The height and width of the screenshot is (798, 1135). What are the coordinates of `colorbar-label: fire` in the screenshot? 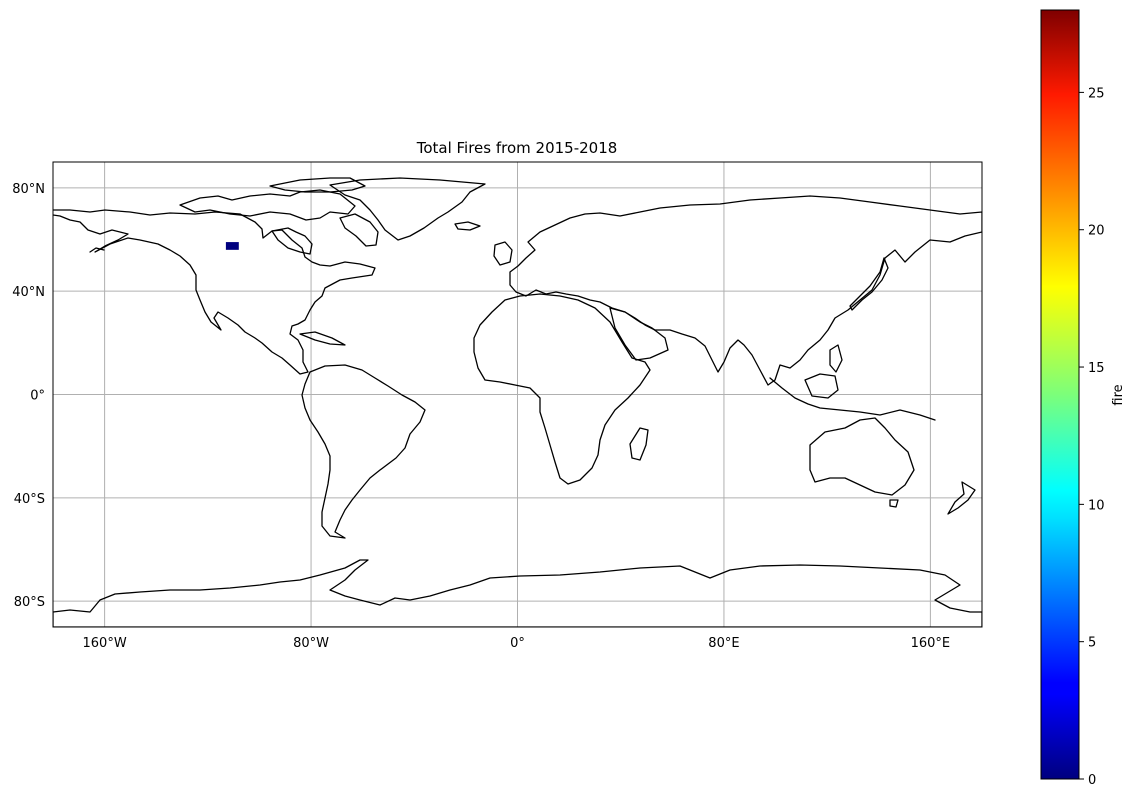 It's located at (1118, 394).